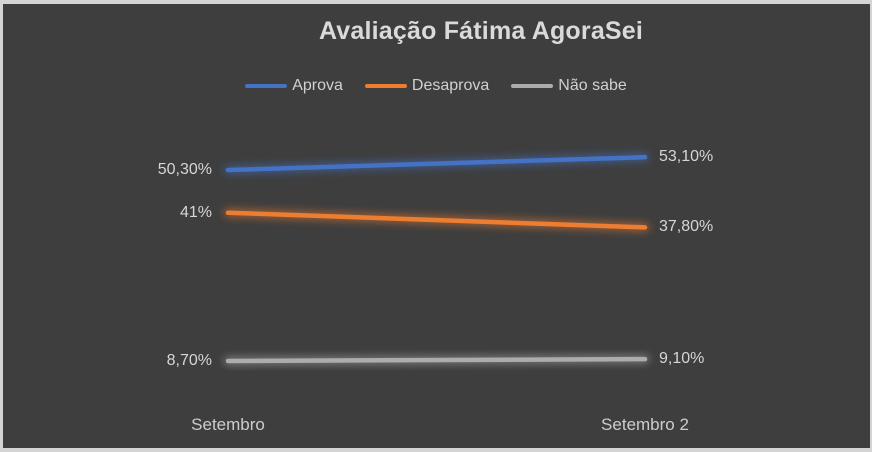  I want to click on chart-legend: Aprova Desaprova Não sabe, so click(436, 86).